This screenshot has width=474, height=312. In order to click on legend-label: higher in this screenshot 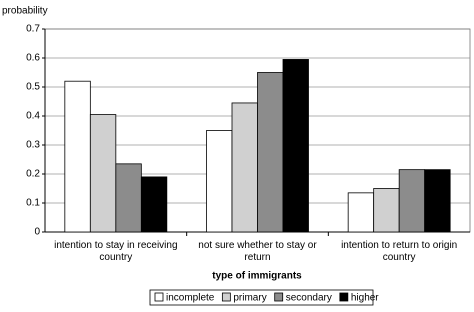, I will do `click(365, 298)`.